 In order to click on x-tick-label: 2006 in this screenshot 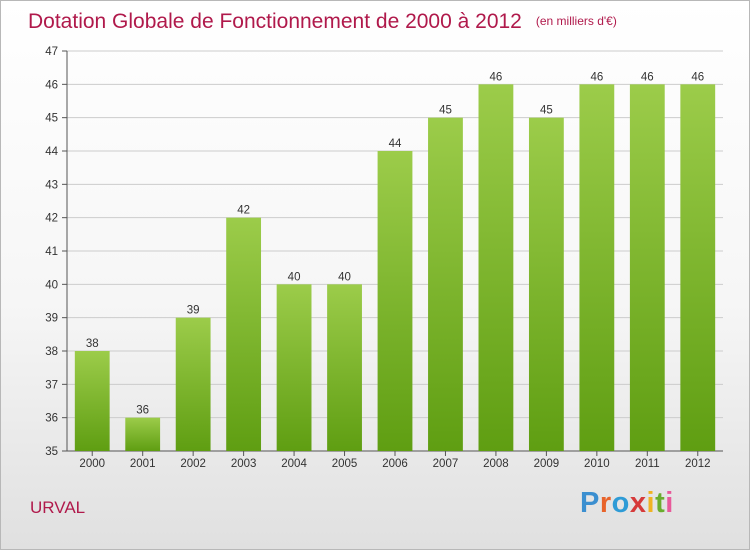, I will do `click(395, 464)`.